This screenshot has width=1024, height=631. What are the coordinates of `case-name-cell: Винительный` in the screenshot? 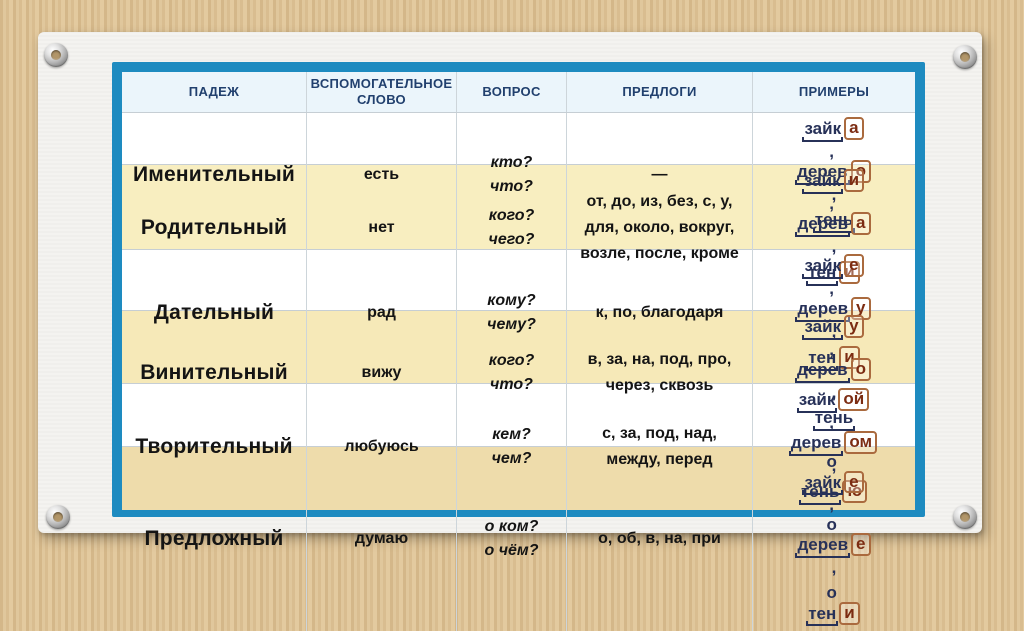 It's located at (214, 373).